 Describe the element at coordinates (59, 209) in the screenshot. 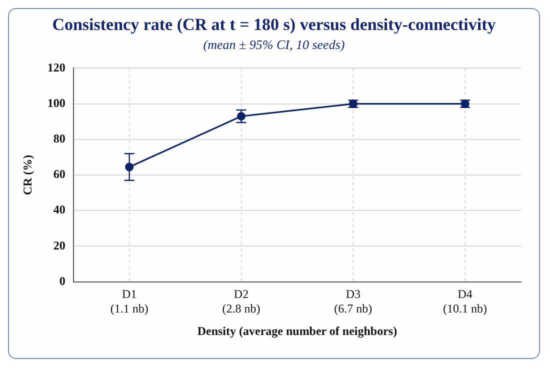

I see `y-tick-label: 40` at that location.